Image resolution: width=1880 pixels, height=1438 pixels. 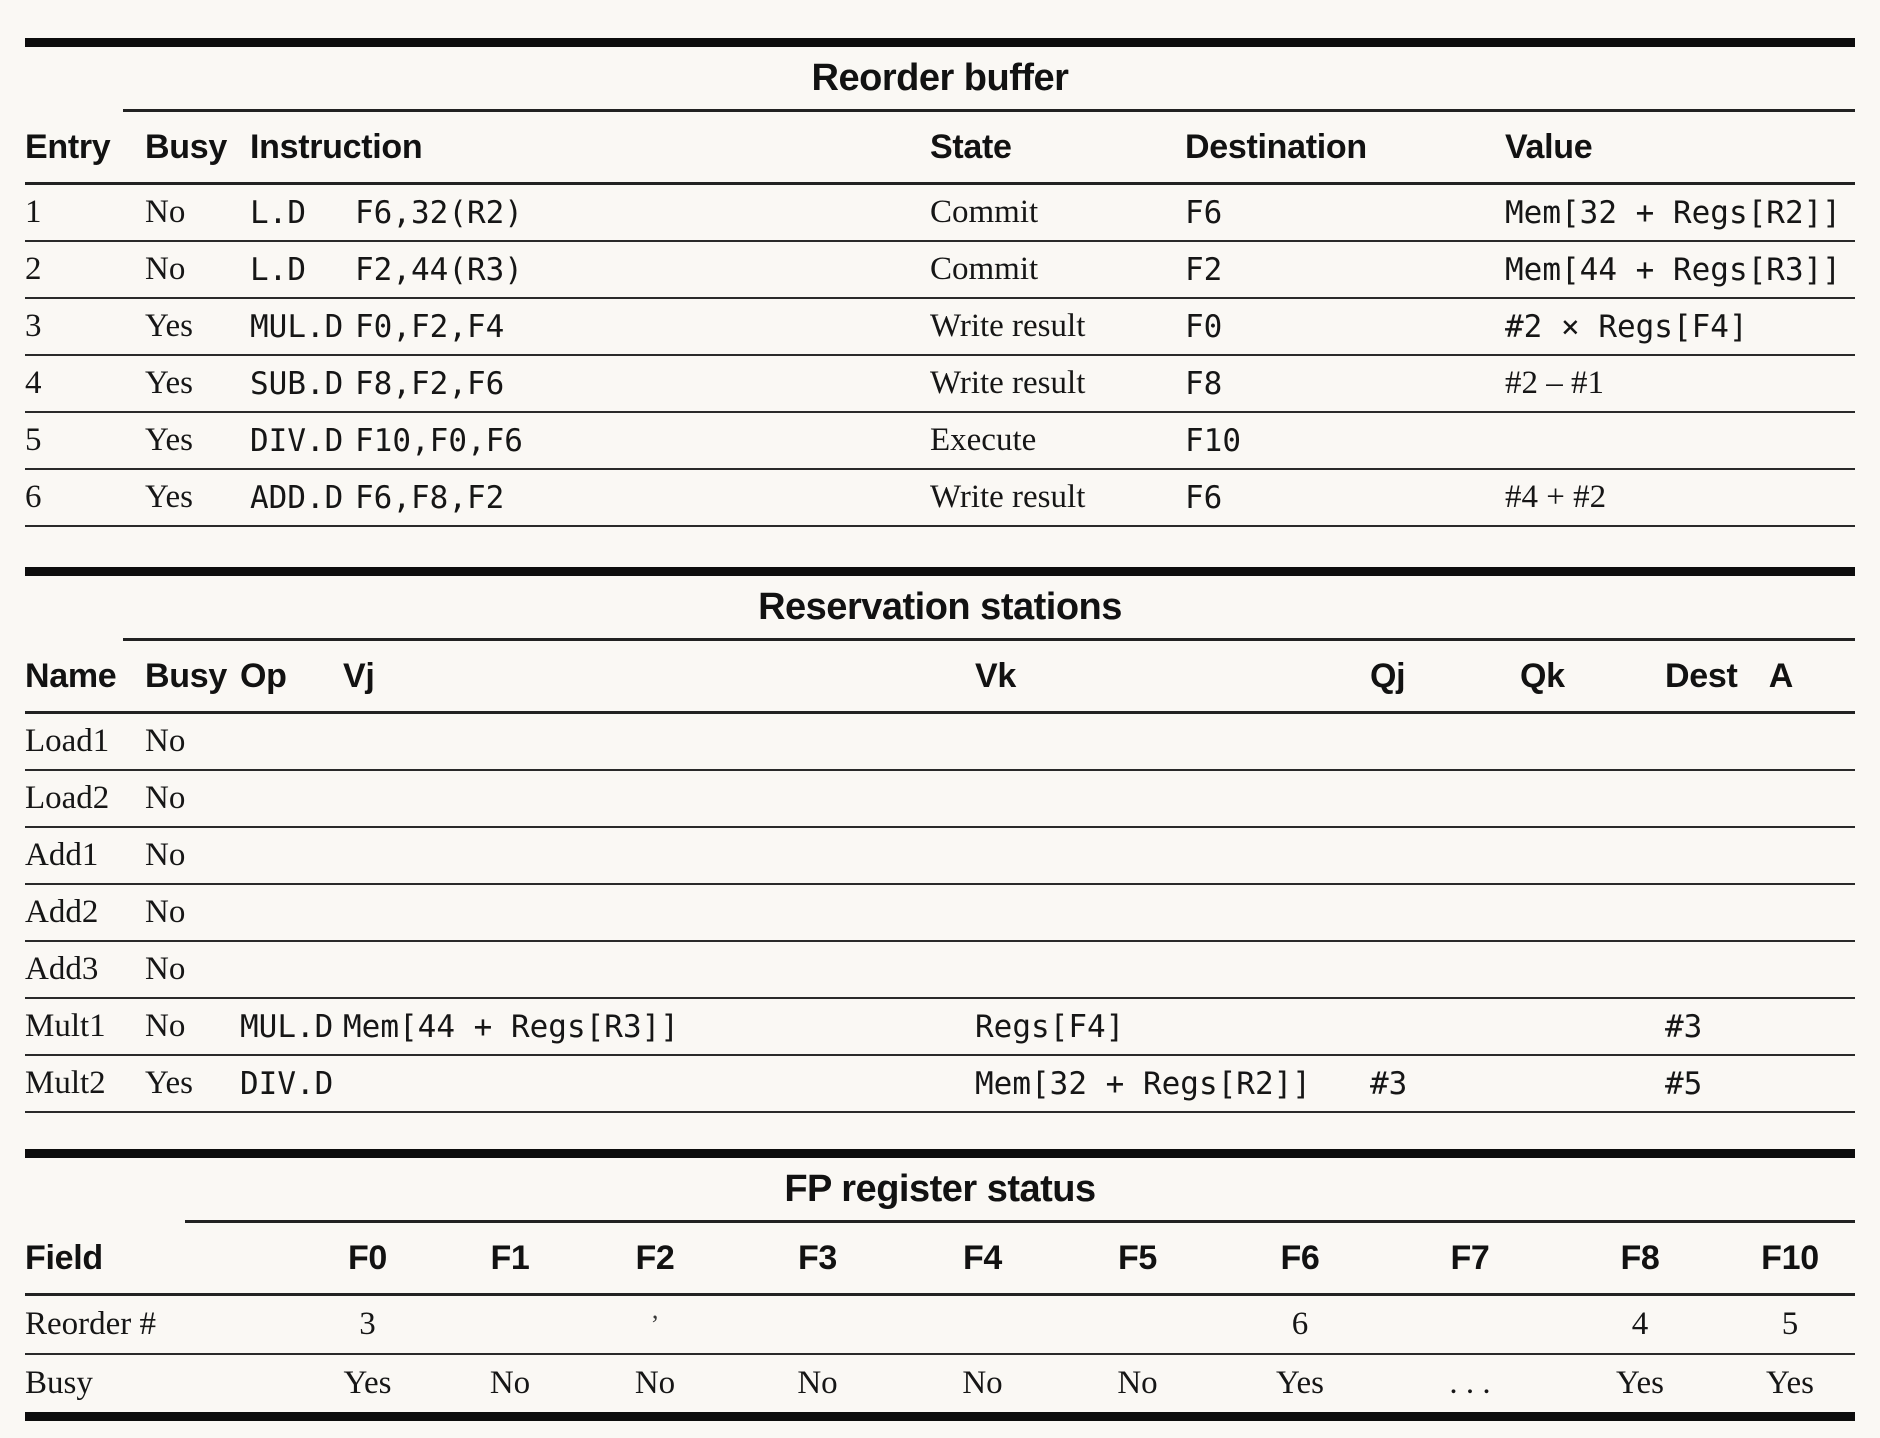 I want to click on col-header-f6: F6, so click(x=1300, y=1257).